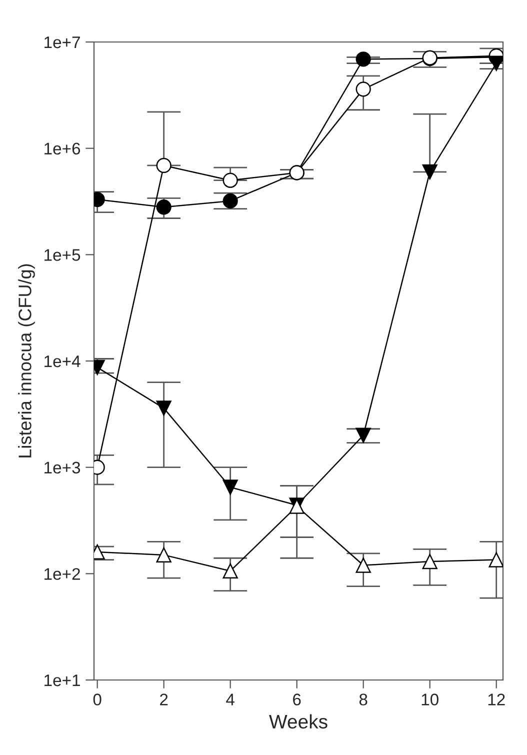  Describe the element at coordinates (62, 362) in the screenshot. I see `y-tick-label: 1e+4` at that location.